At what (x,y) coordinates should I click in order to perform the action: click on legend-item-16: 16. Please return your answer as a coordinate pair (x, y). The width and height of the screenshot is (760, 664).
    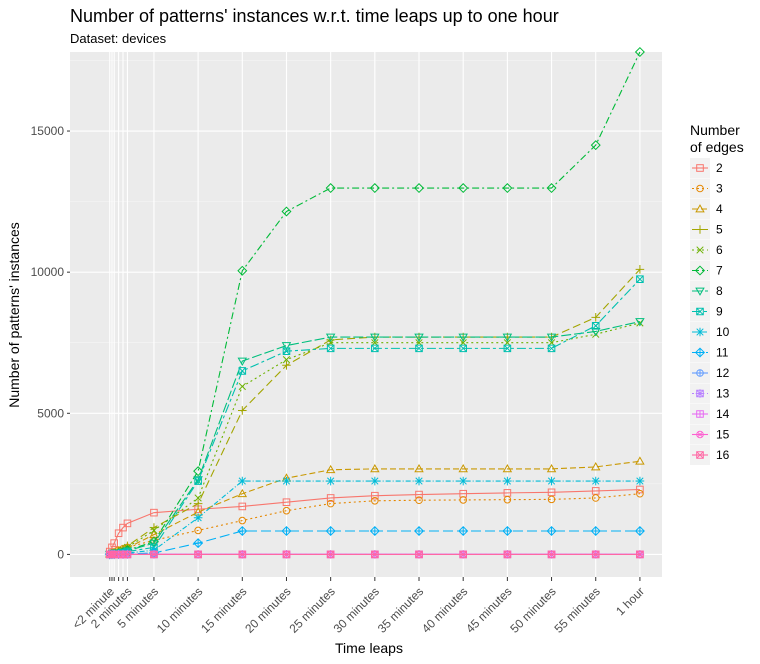
    Looking at the image, I should click on (710, 455).